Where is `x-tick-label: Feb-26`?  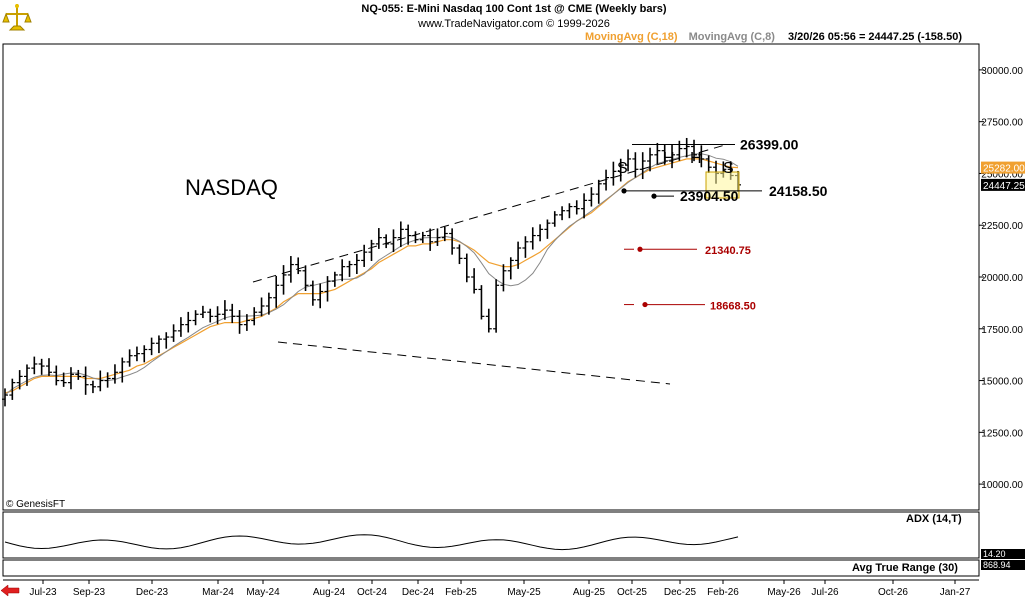 x-tick-label: Feb-26 is located at coordinates (723, 592).